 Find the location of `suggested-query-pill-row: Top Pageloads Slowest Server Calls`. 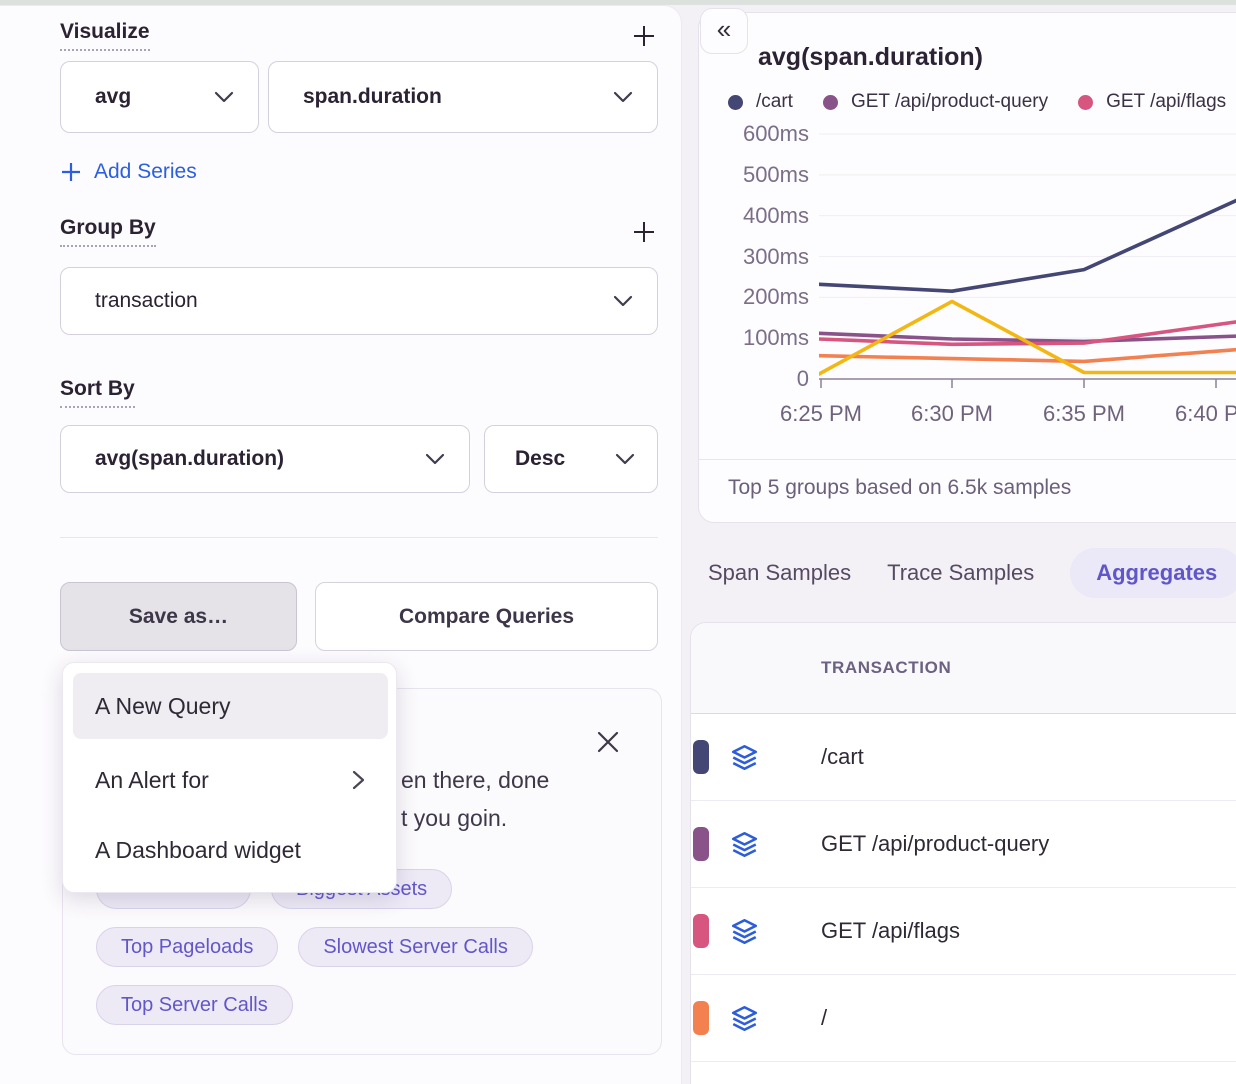

suggested-query-pill-row: Top Pageloads Slowest Server Calls is located at coordinates (314, 947).